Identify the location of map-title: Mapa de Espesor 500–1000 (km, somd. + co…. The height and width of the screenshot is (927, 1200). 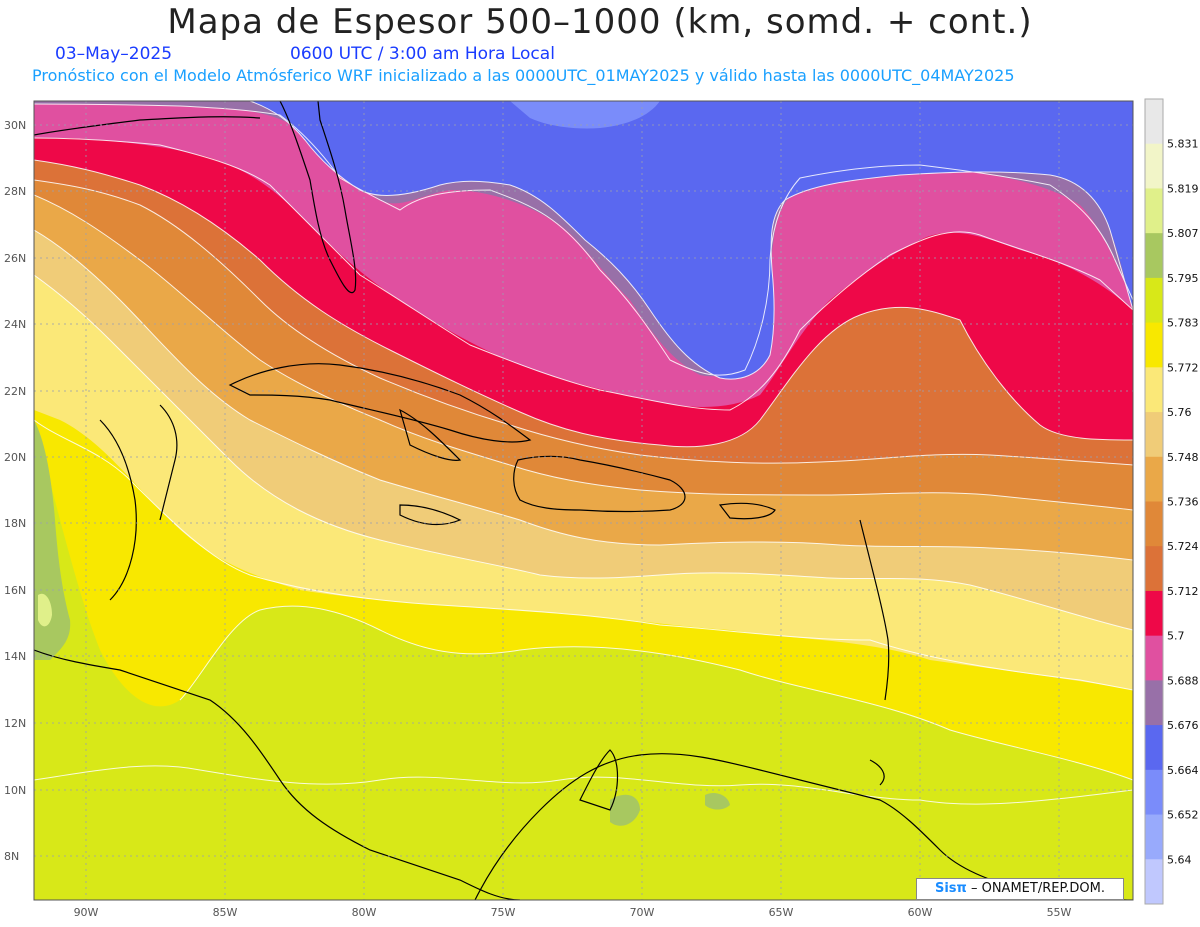
(600, 22).